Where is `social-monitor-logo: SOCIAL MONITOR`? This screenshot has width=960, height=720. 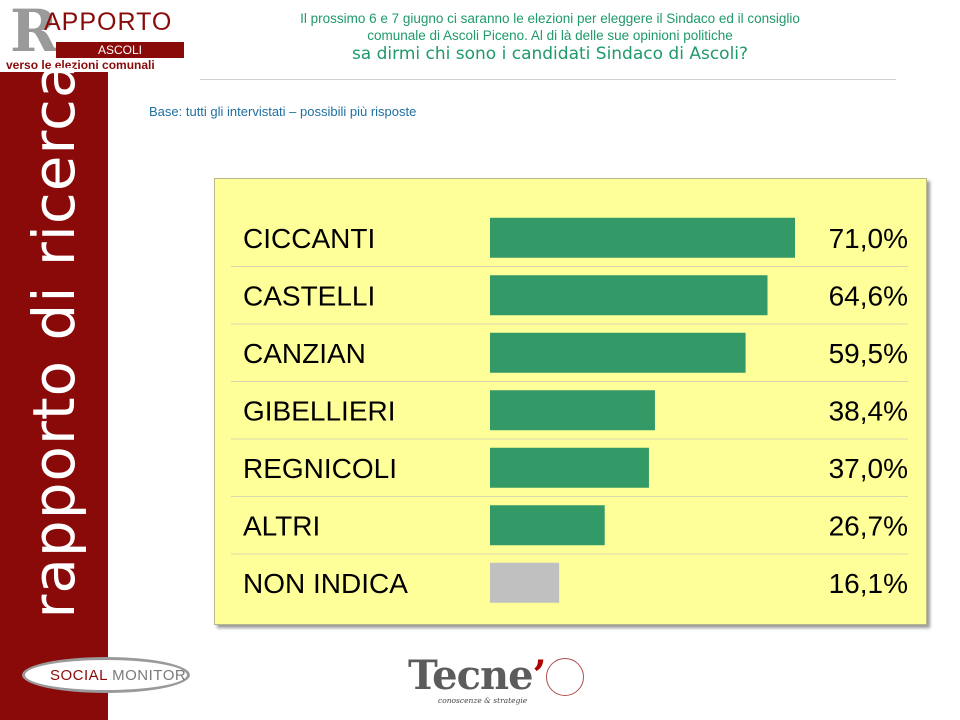 social-monitor-logo: SOCIAL MONITOR is located at coordinates (106, 675).